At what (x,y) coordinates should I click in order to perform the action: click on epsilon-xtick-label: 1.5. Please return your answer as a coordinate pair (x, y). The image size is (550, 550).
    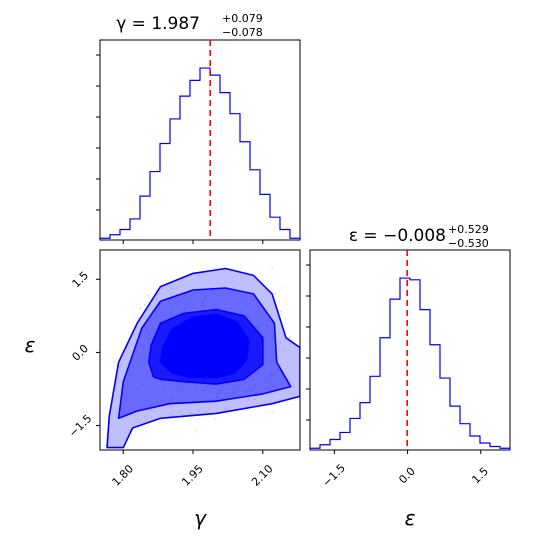
    Looking at the image, I should click on (480, 476).